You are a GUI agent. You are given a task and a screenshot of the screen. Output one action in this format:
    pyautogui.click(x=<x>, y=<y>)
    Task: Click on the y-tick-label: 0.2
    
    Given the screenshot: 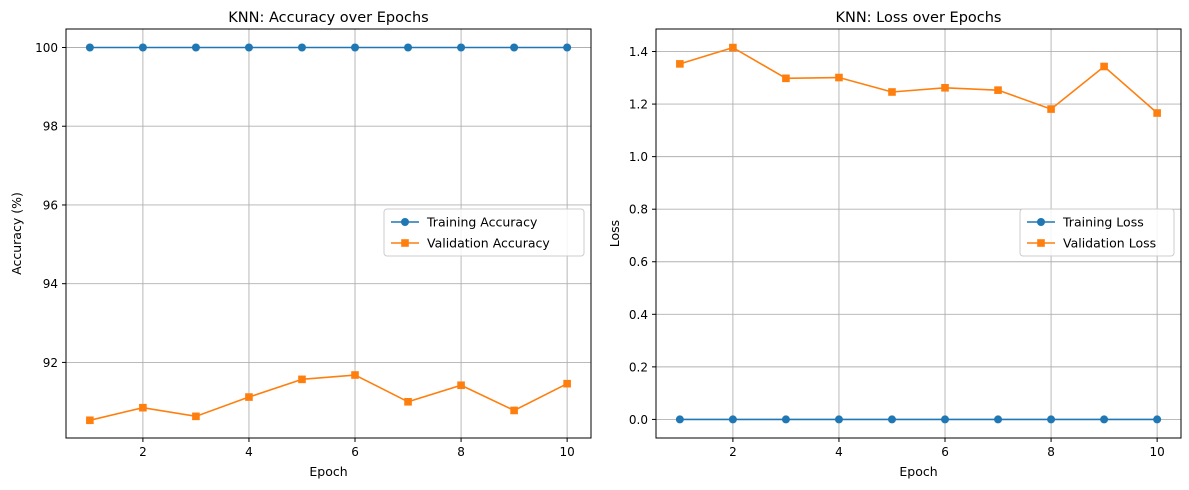 What is the action you would take?
    pyautogui.click(x=638, y=367)
    